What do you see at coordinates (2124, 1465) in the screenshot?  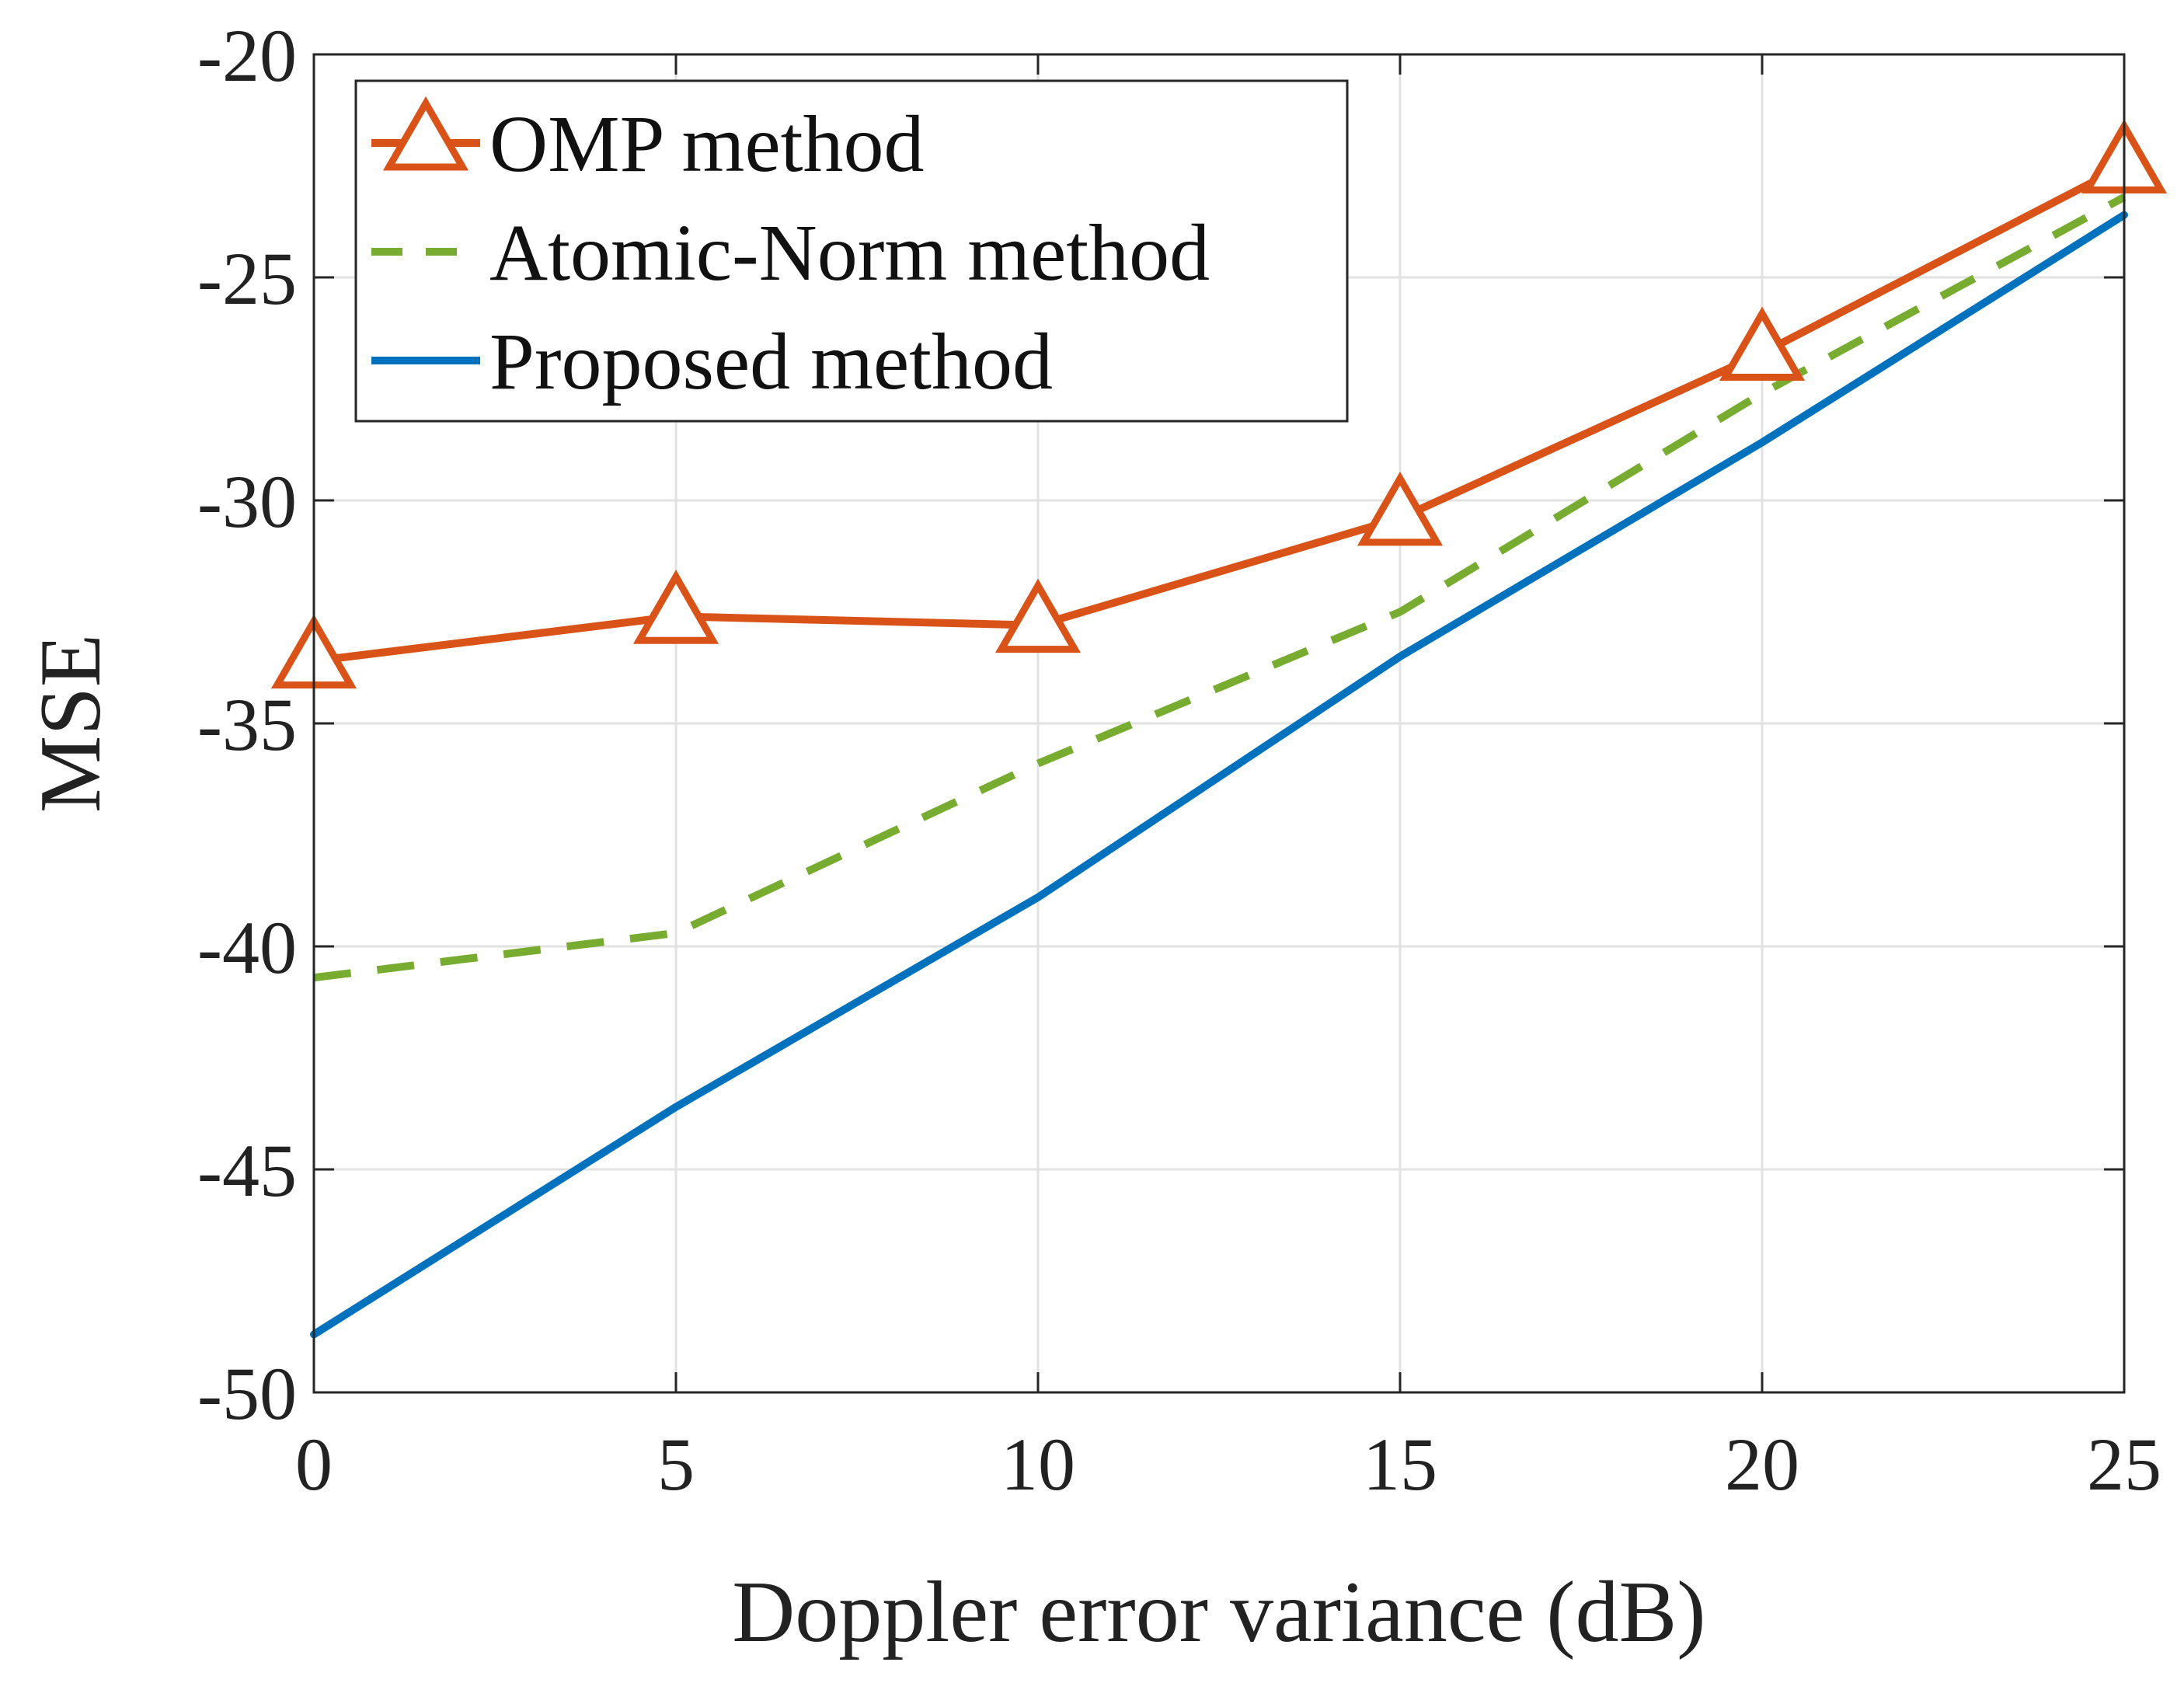 I see `x-tick-label: 25` at bounding box center [2124, 1465].